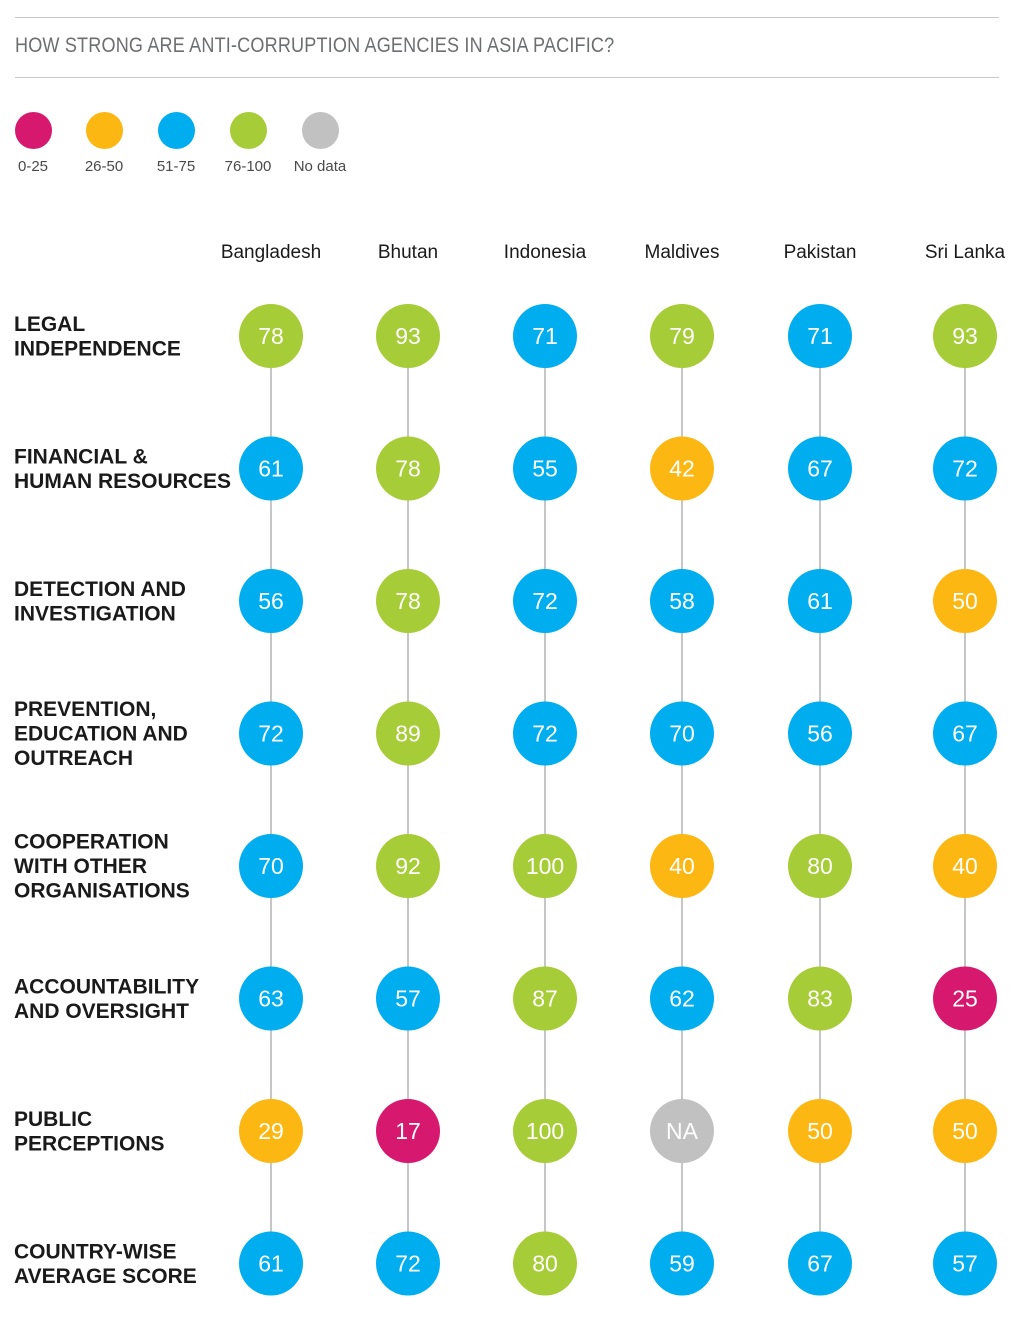  What do you see at coordinates (408, 1131) in the screenshot?
I see `score-value: 17` at bounding box center [408, 1131].